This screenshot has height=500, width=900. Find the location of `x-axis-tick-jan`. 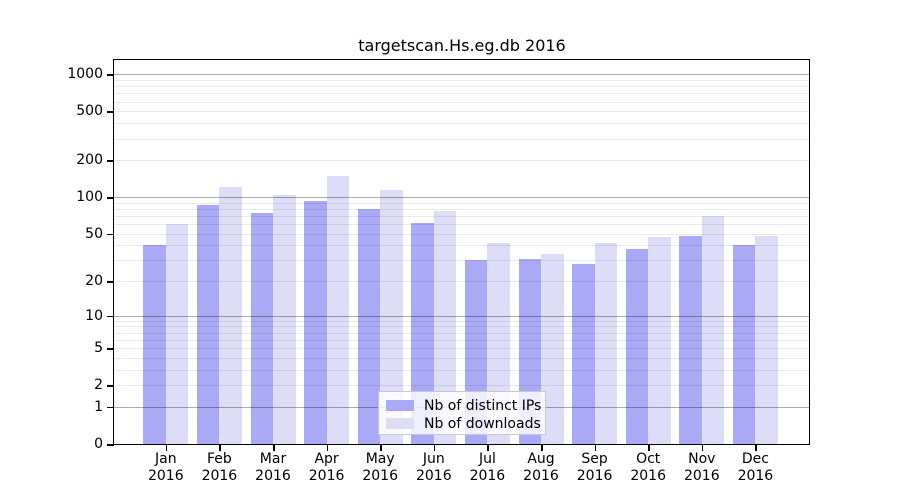

x-axis-tick-jan is located at coordinates (166, 447).